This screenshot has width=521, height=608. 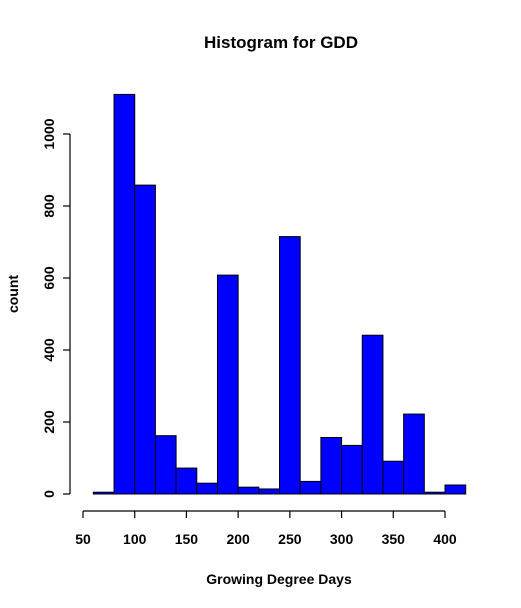 I want to click on y-tick-label: 400, so click(x=49, y=350).